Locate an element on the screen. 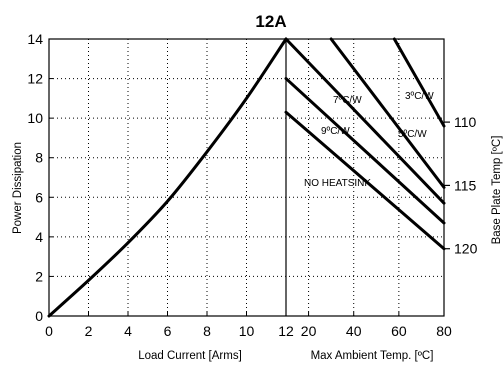 The width and height of the screenshot is (504, 369). left-x-axis-label: Load Current [Arms] is located at coordinates (190, 356).